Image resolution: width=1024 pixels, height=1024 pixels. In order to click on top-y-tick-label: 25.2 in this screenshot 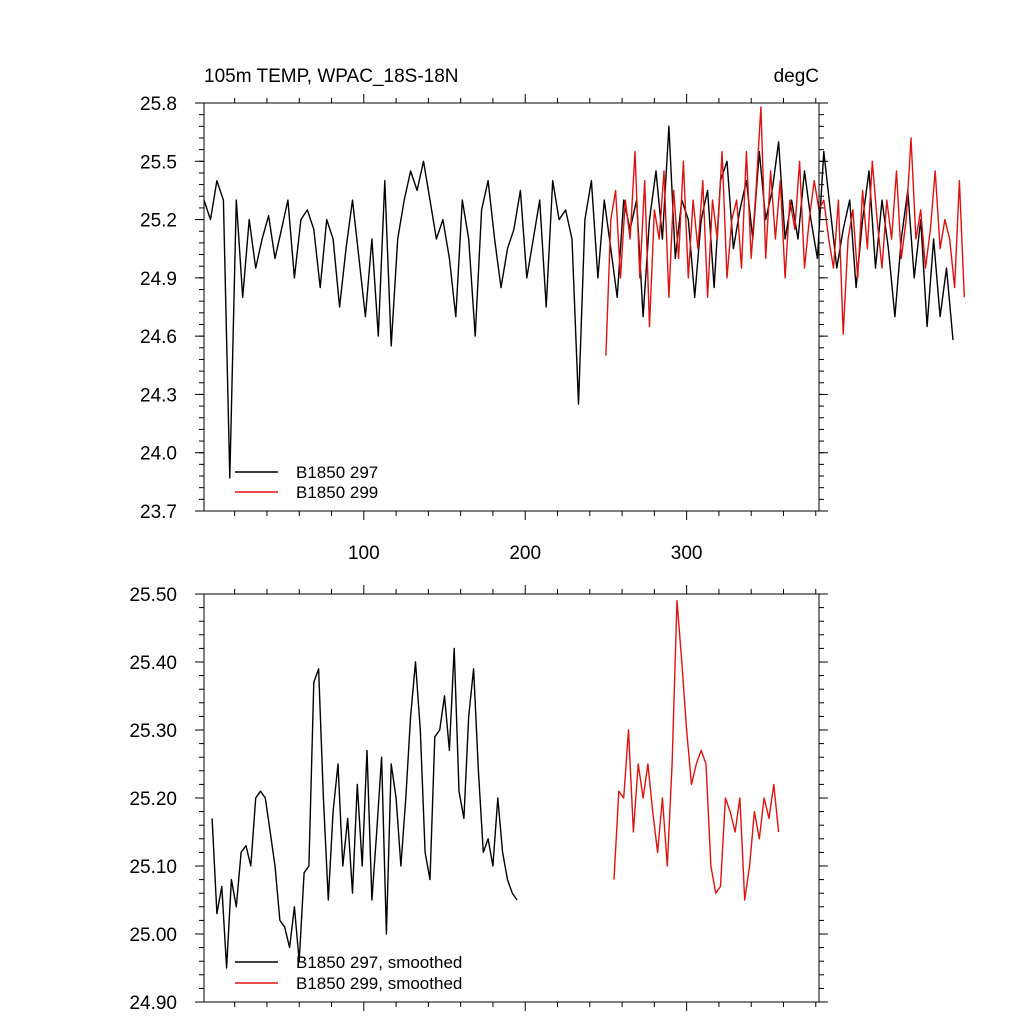, I will do `click(158, 221)`.